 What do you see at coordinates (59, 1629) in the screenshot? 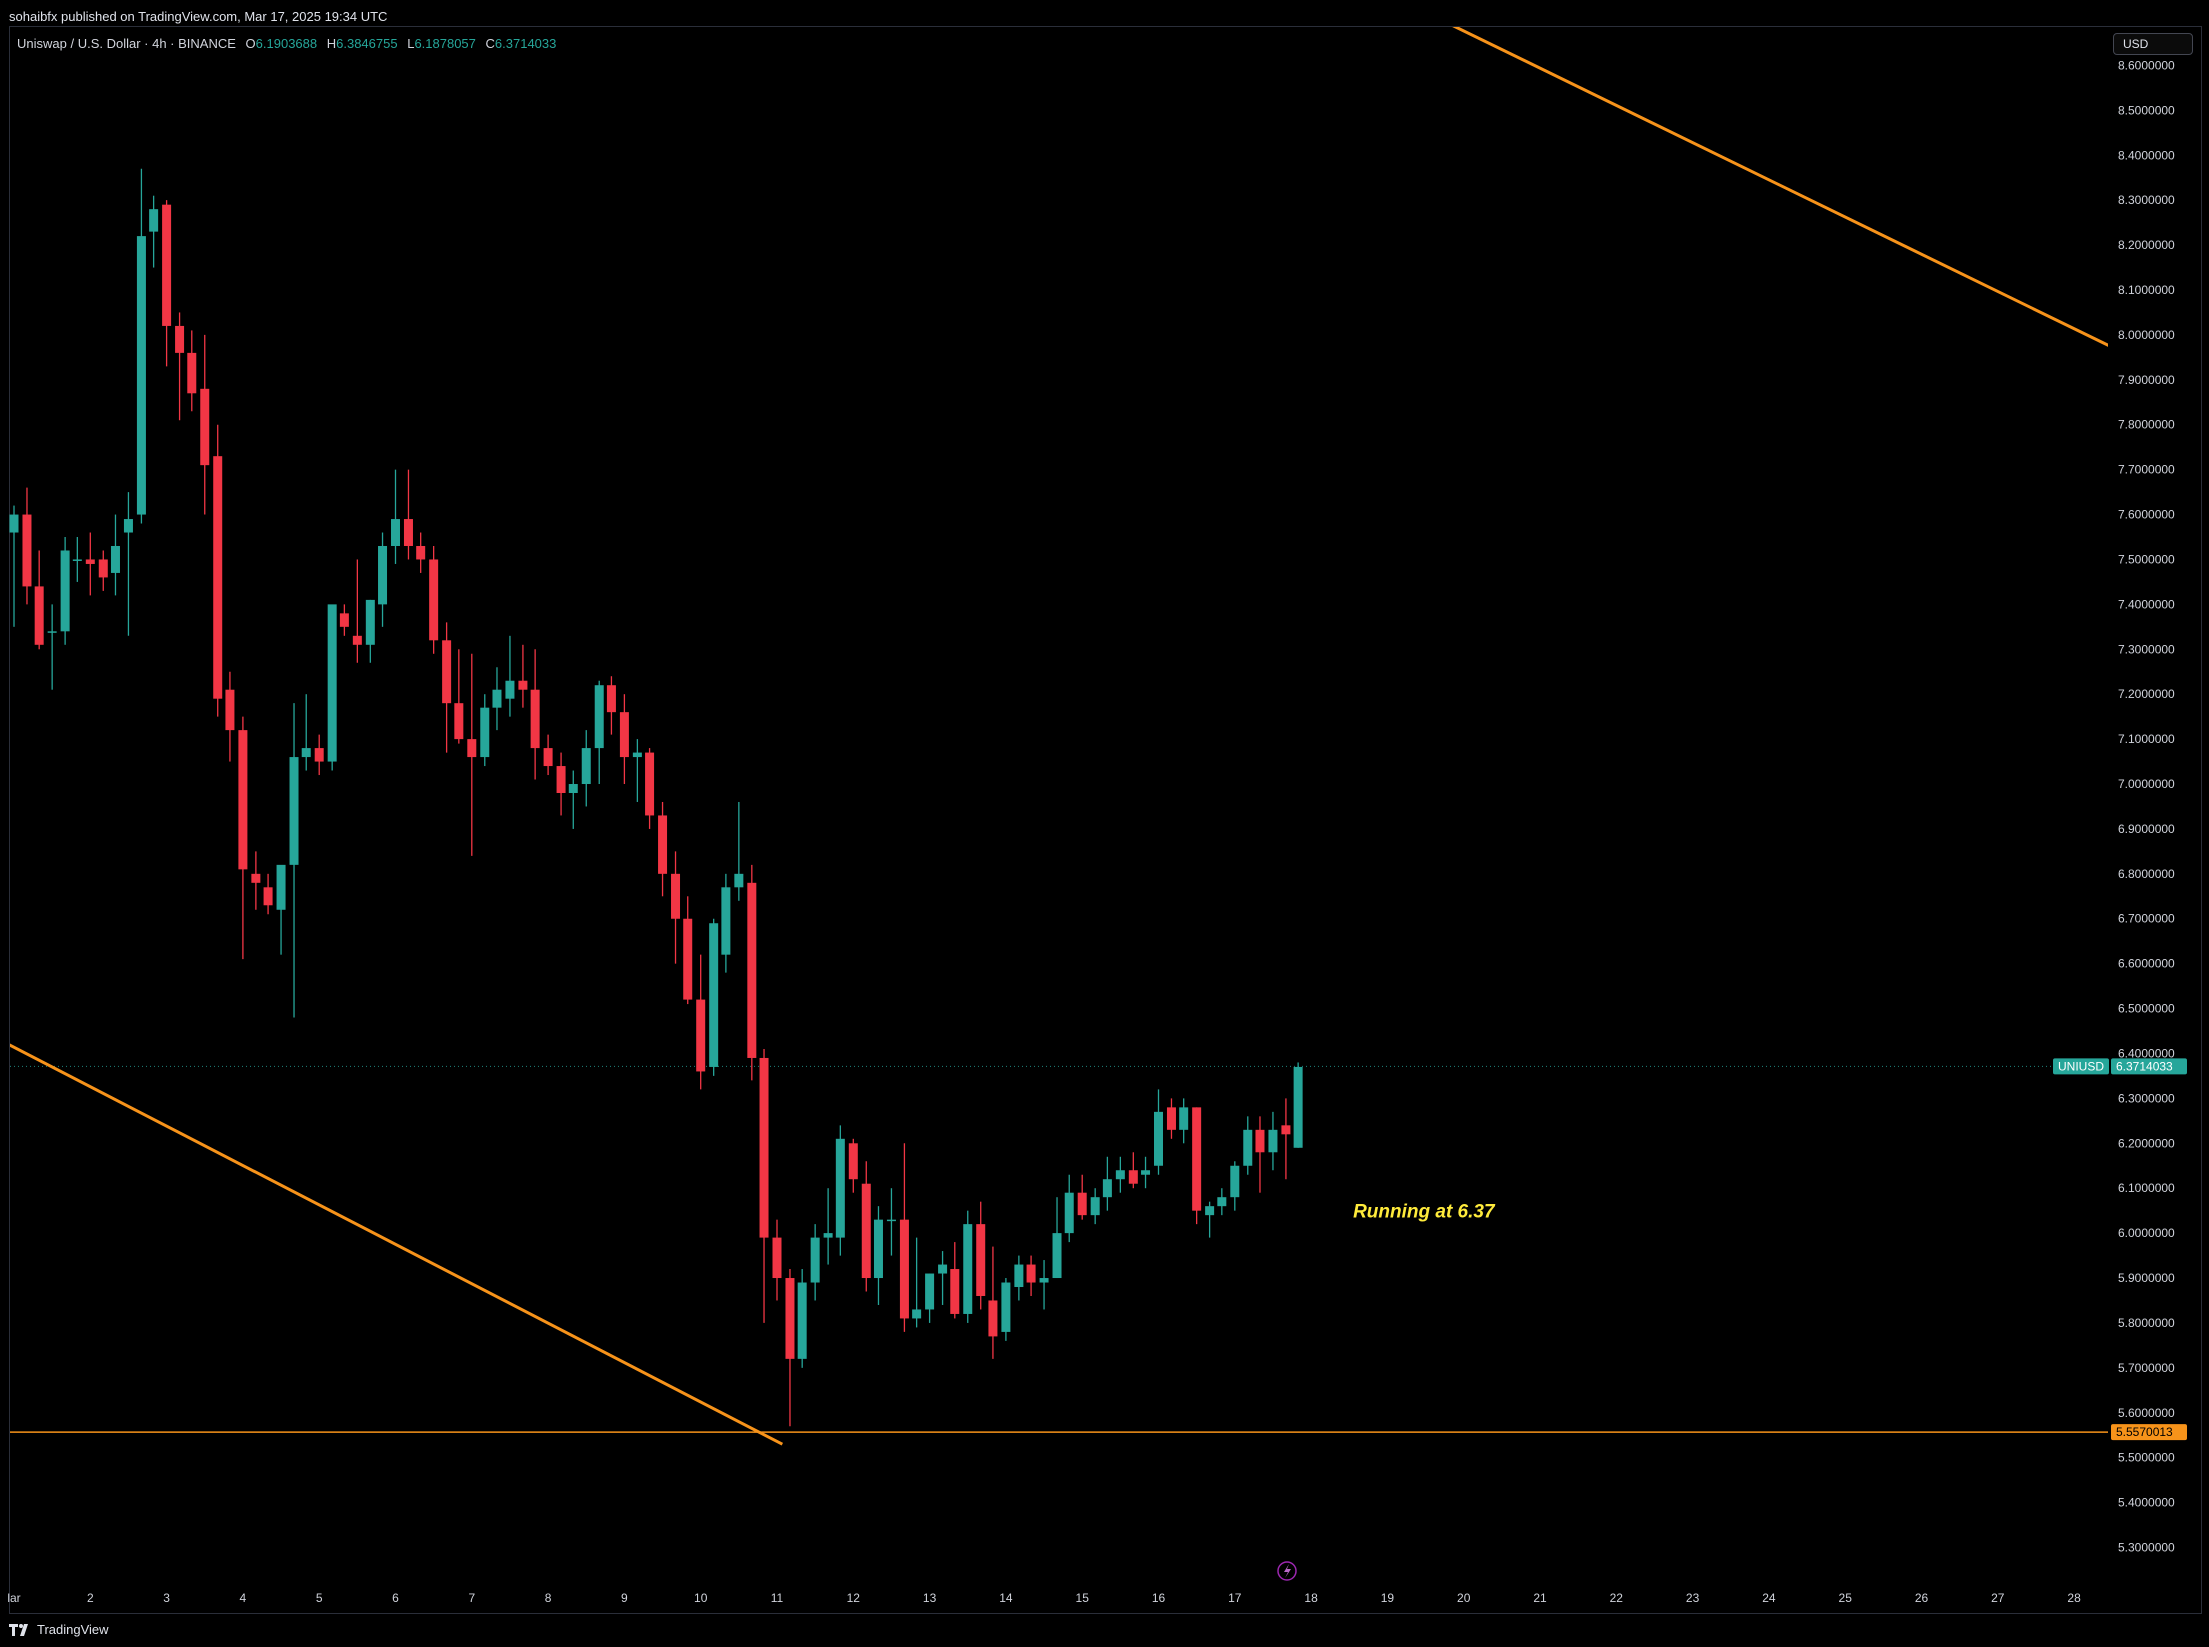
I see `tradingview-logo: TradingView` at bounding box center [59, 1629].